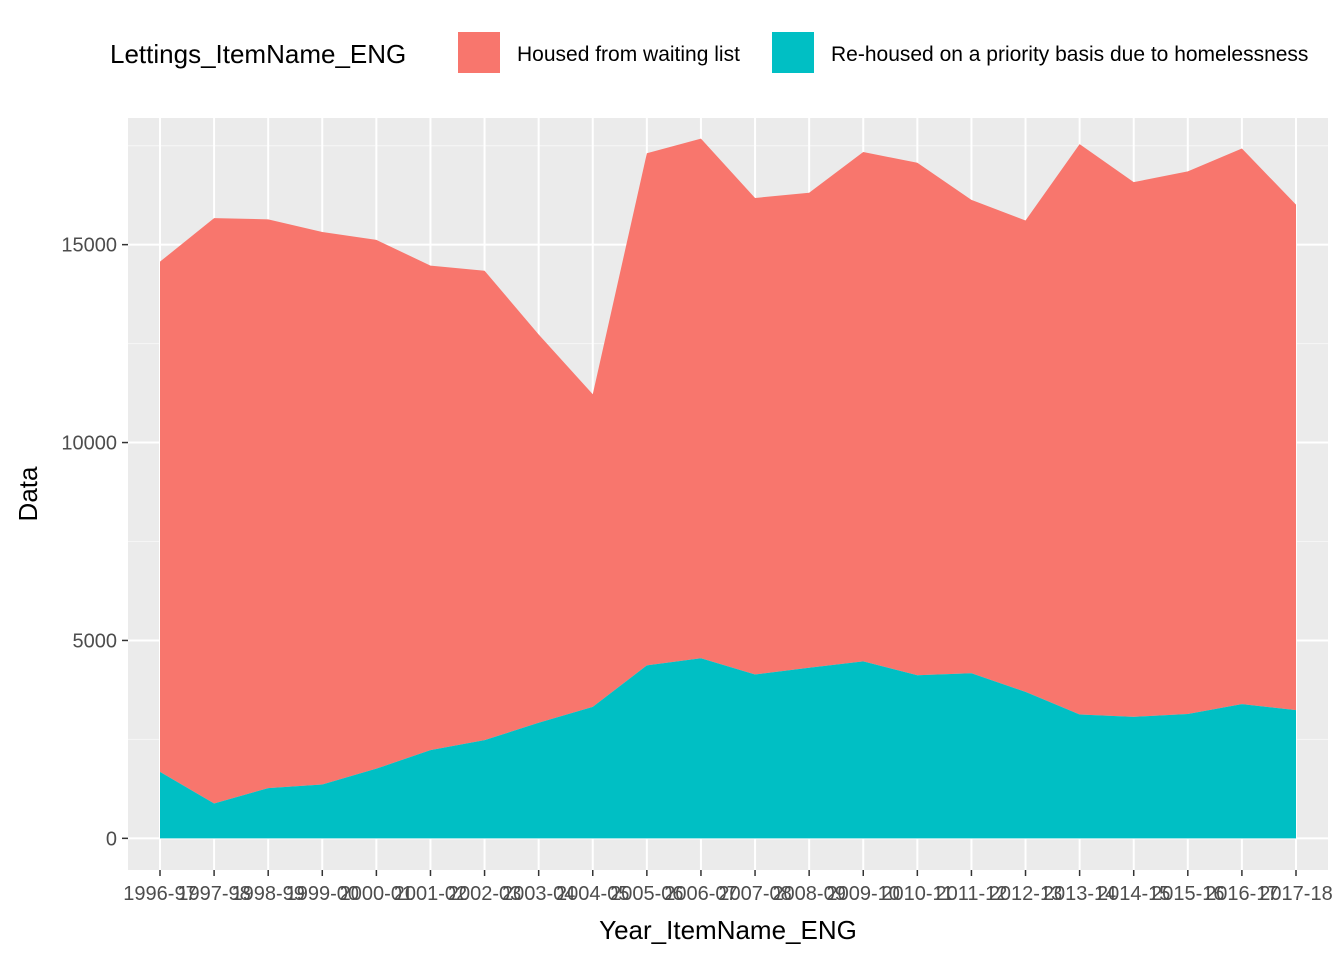 The height and width of the screenshot is (960, 1344). Describe the element at coordinates (89, 246) in the screenshot. I see `y-tick-label: 15000` at that location.